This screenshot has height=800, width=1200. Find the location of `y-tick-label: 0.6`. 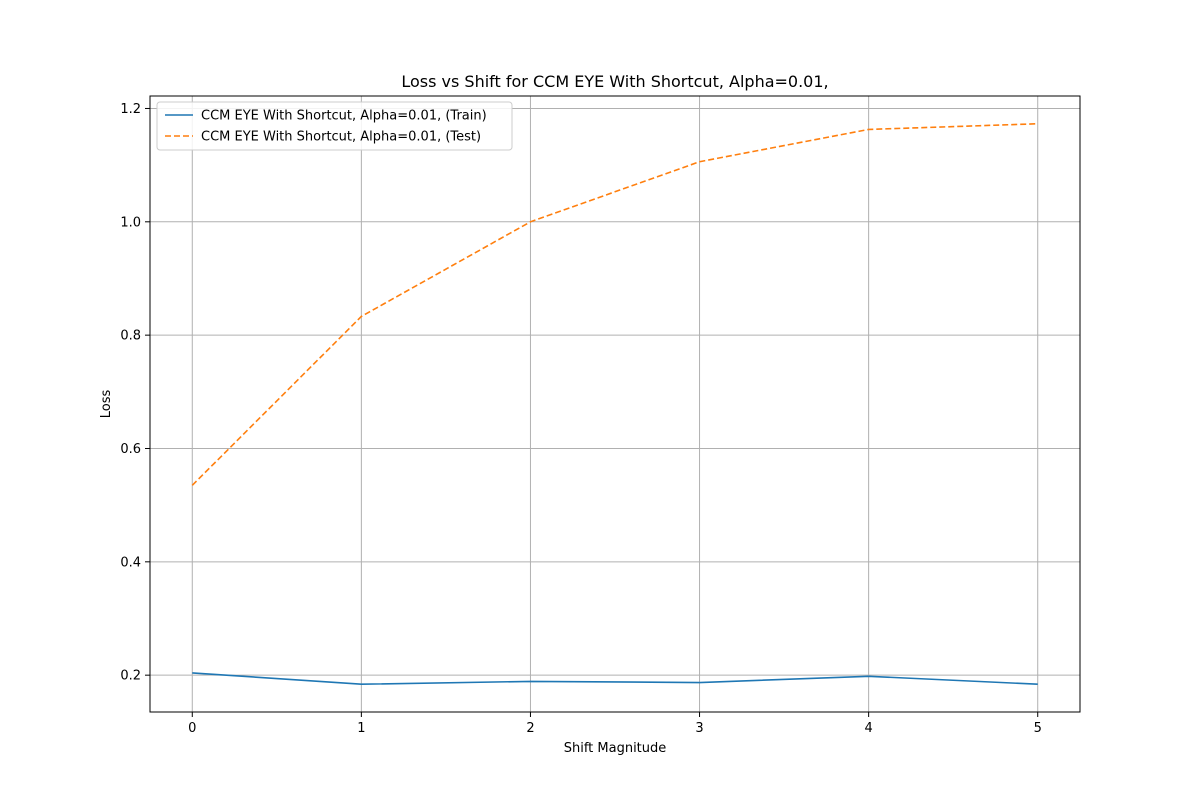

y-tick-label: 0.6 is located at coordinates (130, 449).